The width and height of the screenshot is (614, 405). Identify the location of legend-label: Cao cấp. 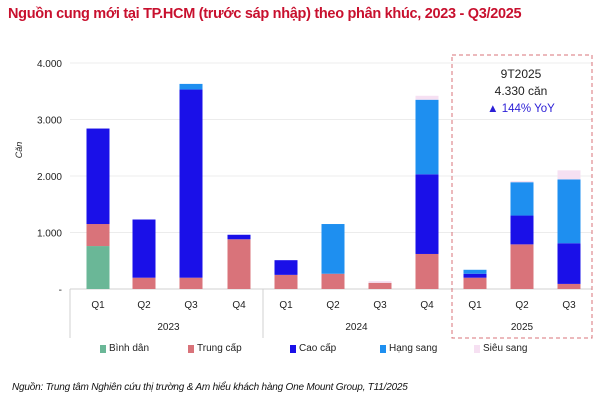
(318, 348).